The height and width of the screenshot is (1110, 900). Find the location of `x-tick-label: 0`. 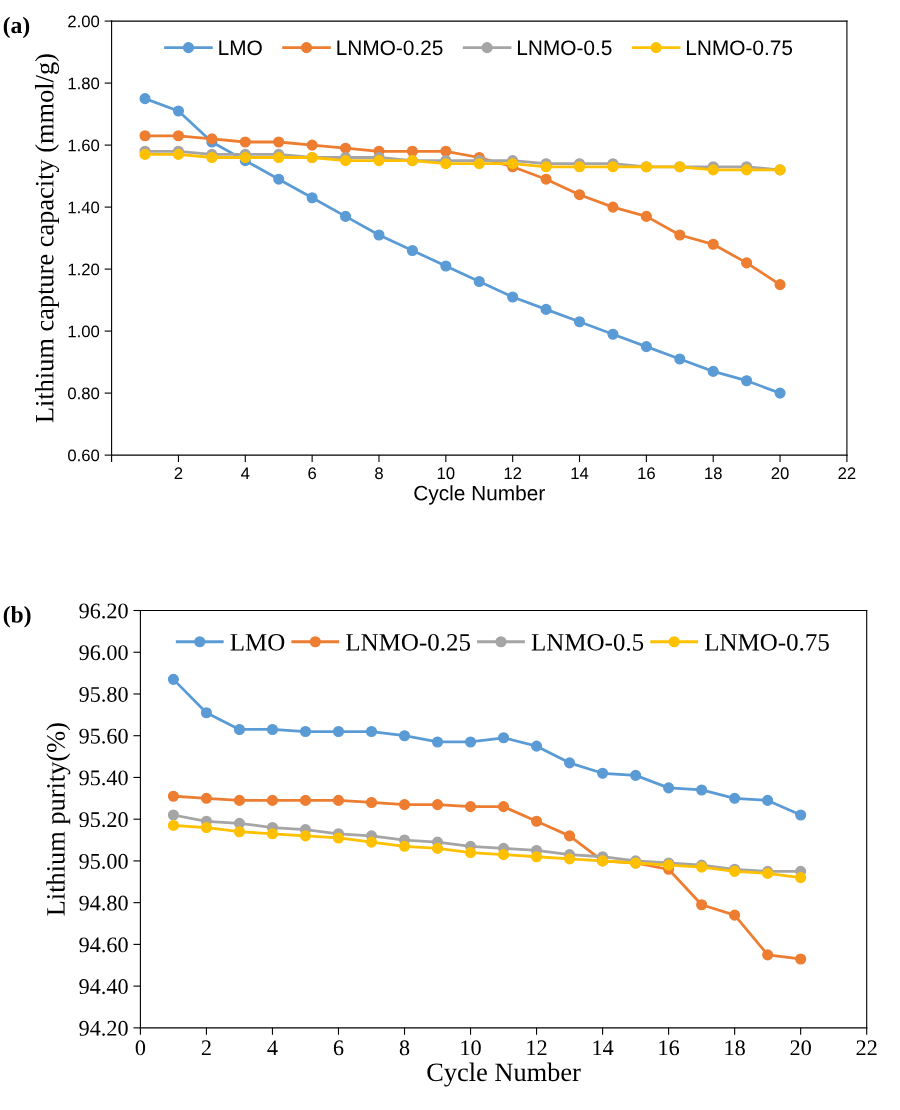

x-tick-label: 0 is located at coordinates (140, 1048).